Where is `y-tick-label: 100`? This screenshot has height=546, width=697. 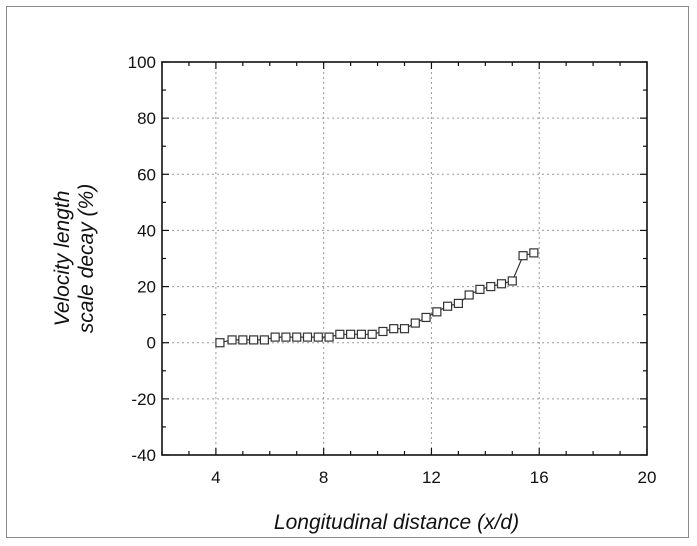 y-tick-label: 100 is located at coordinates (142, 62).